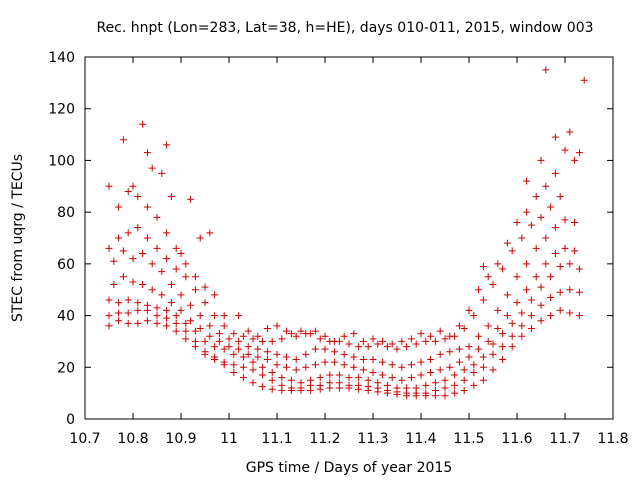 Image resolution: width=640 pixels, height=480 pixels. I want to click on y-tick-label: 80, so click(66, 213).